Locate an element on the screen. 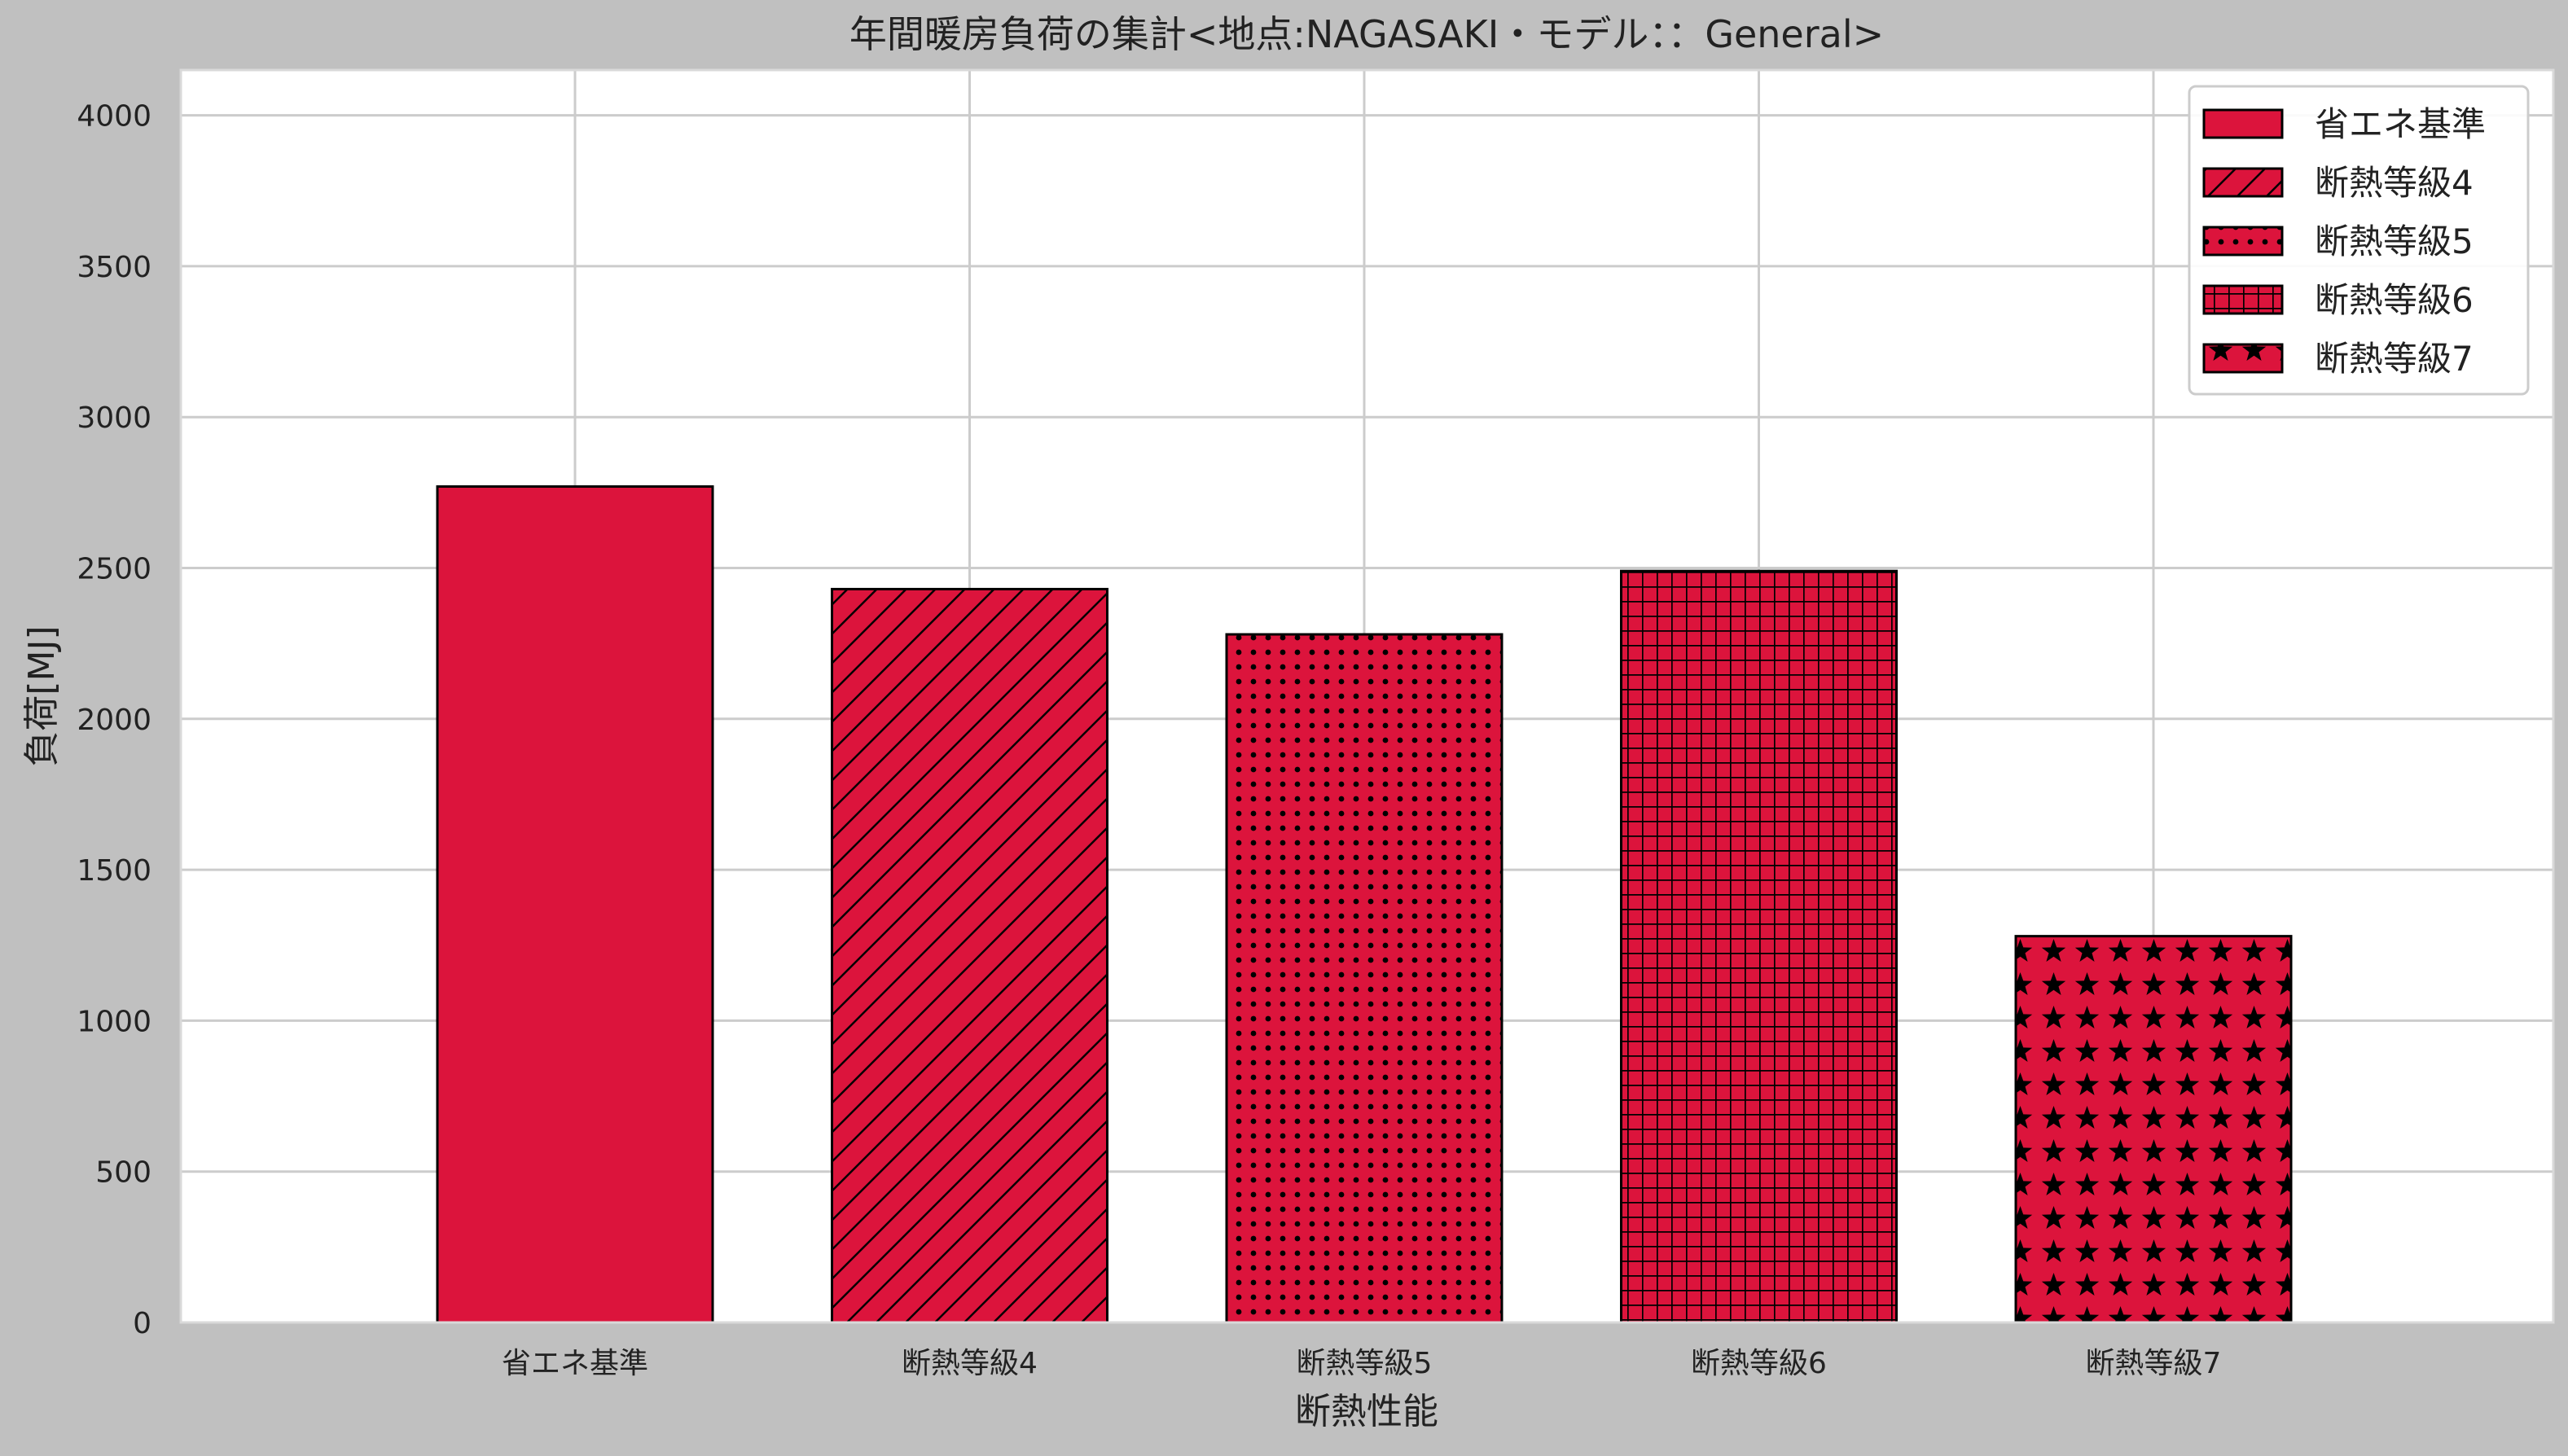 The height and width of the screenshot is (1456, 2568). x-axis-label: 断熱性能 is located at coordinates (1366, 1411).